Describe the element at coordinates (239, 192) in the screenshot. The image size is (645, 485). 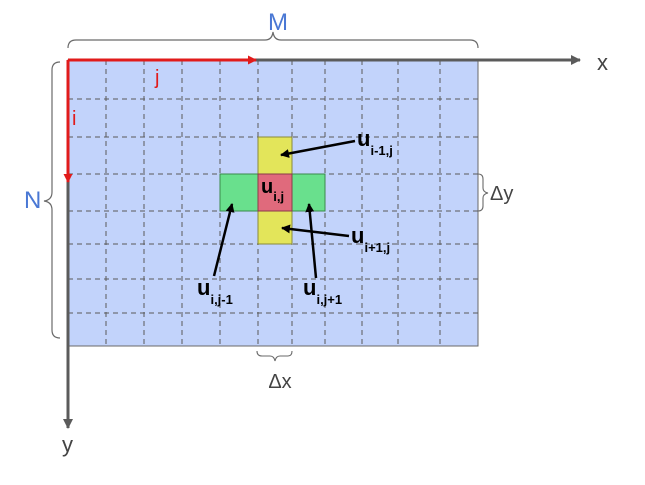
I see `cell-left` at that location.